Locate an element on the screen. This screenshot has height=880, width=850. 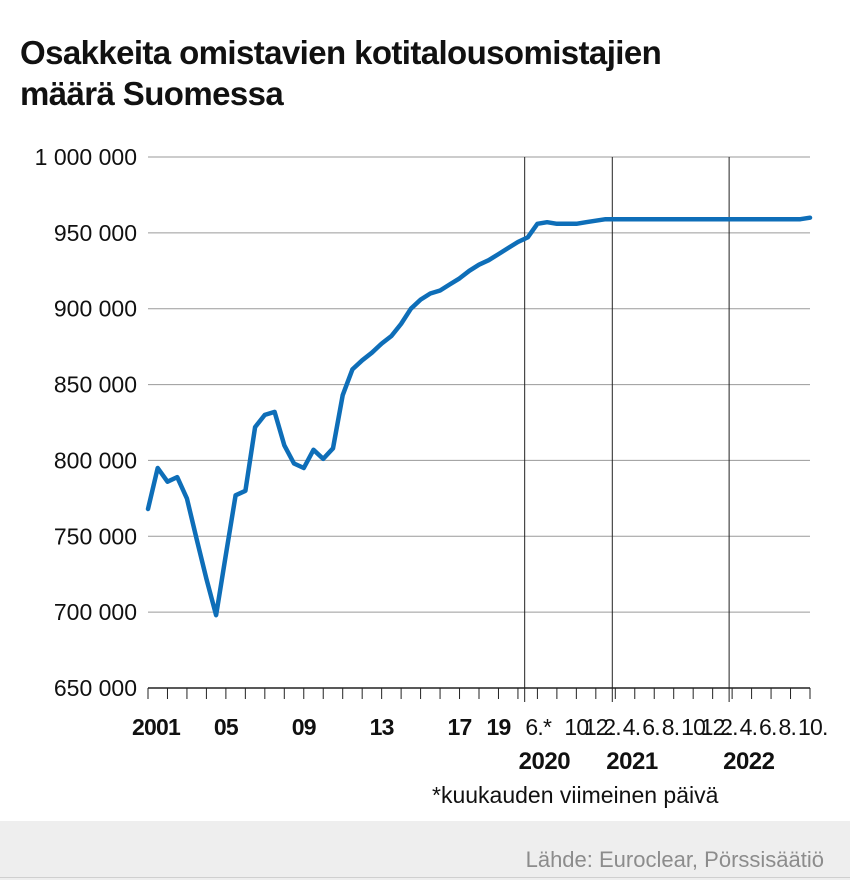
footer-divider is located at coordinates (425, 877).